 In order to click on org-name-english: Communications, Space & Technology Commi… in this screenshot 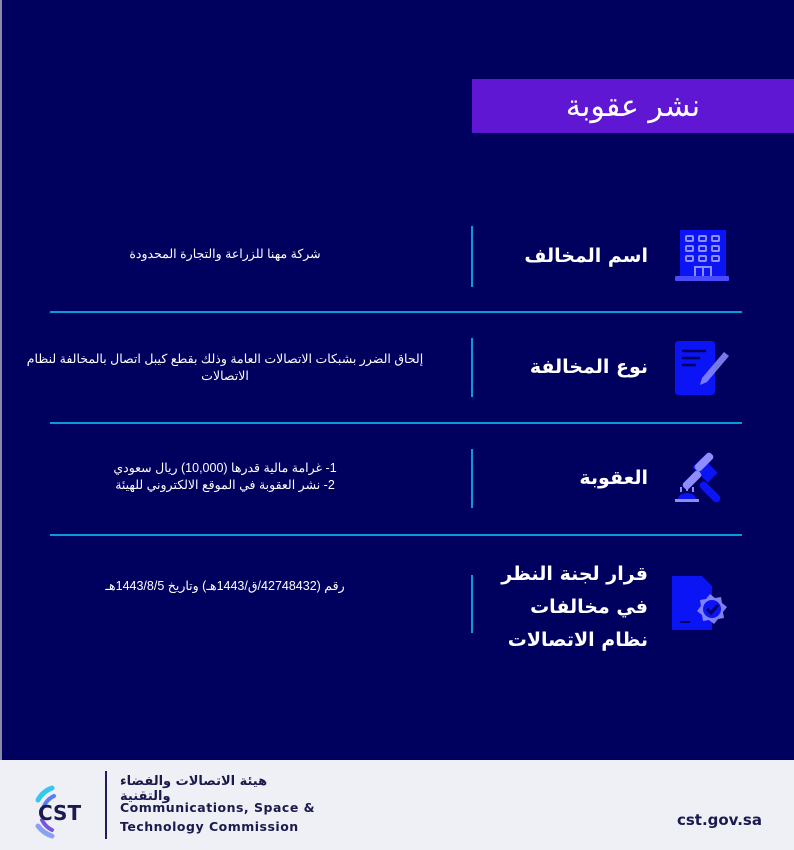, I will do `click(217, 817)`.